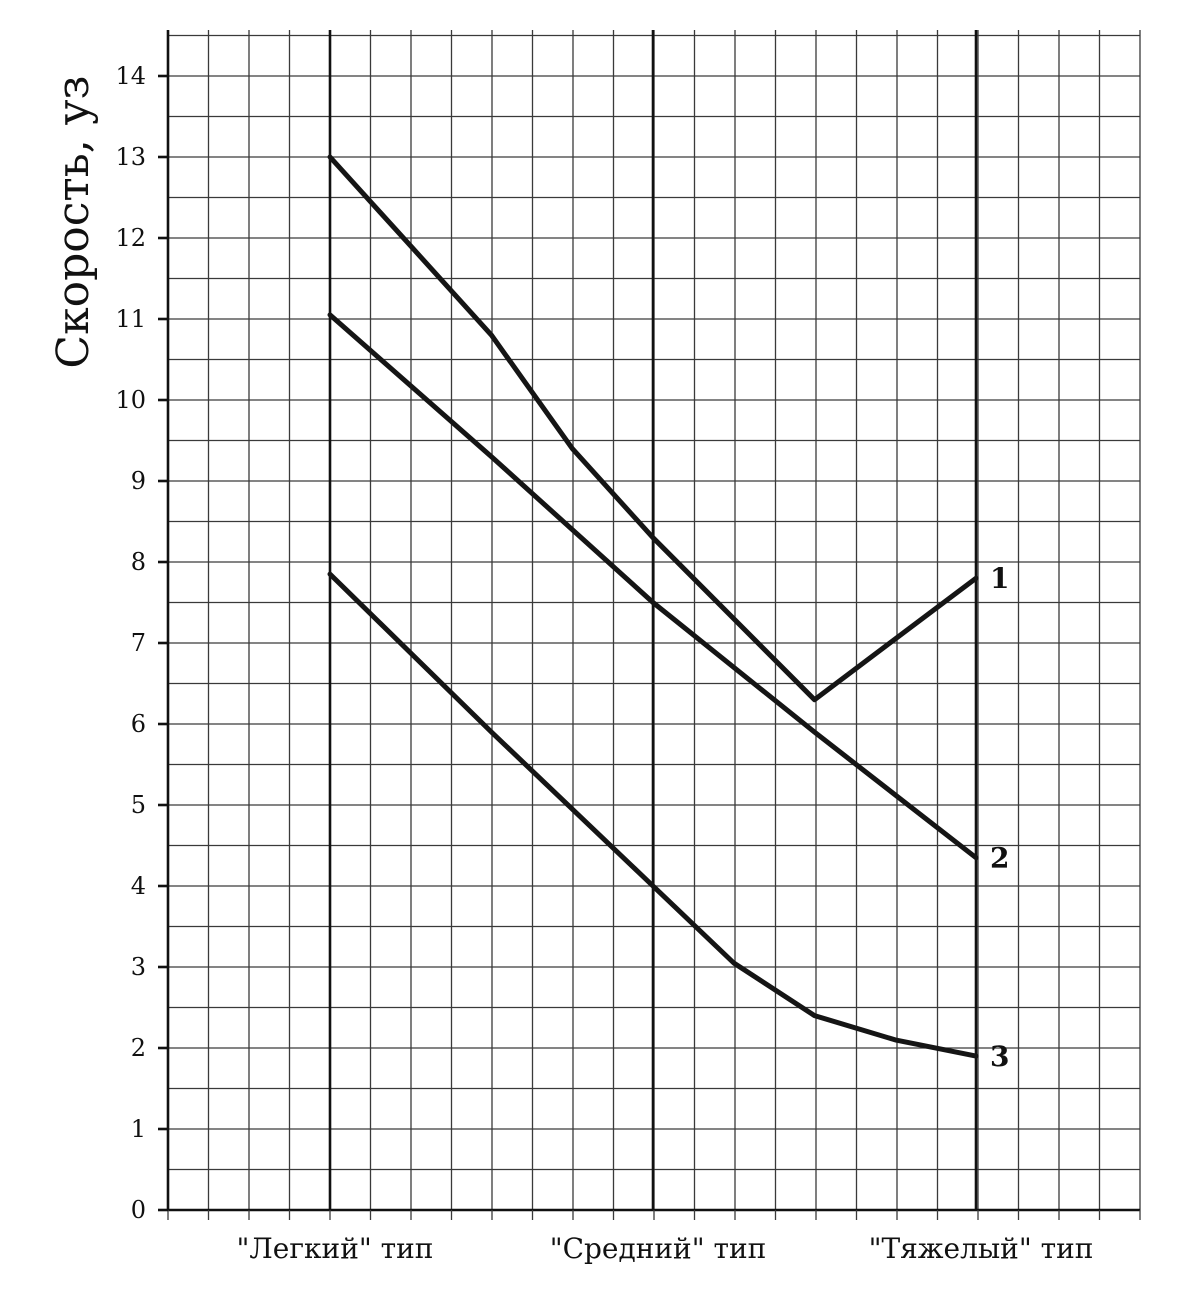 The image size is (1200, 1290). What do you see at coordinates (999, 817) in the screenshot?
I see `series-labels: 1 2 3` at bounding box center [999, 817].